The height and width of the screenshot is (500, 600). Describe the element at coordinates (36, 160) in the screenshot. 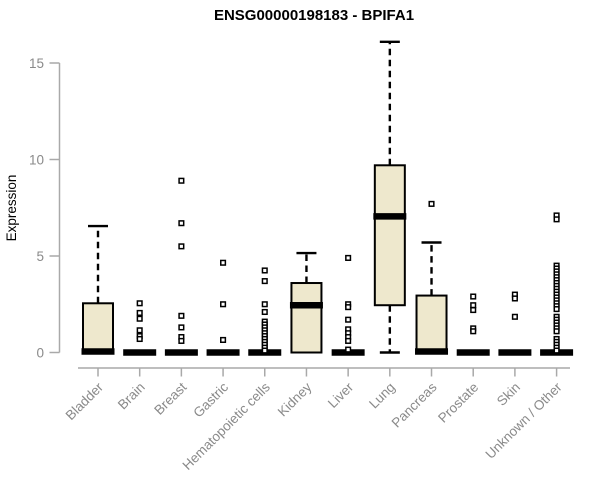

I see `y-tick-label: 10` at that location.